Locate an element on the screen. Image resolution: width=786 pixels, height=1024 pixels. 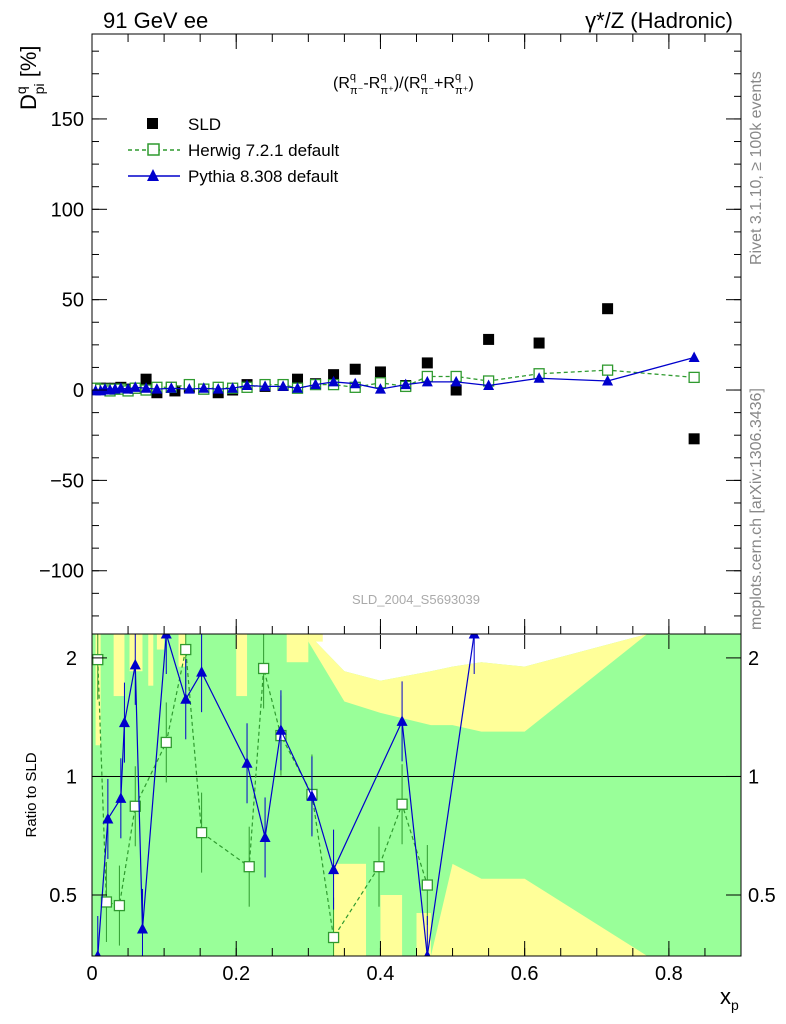
xtick-label: 0.8 is located at coordinates (669, 974).